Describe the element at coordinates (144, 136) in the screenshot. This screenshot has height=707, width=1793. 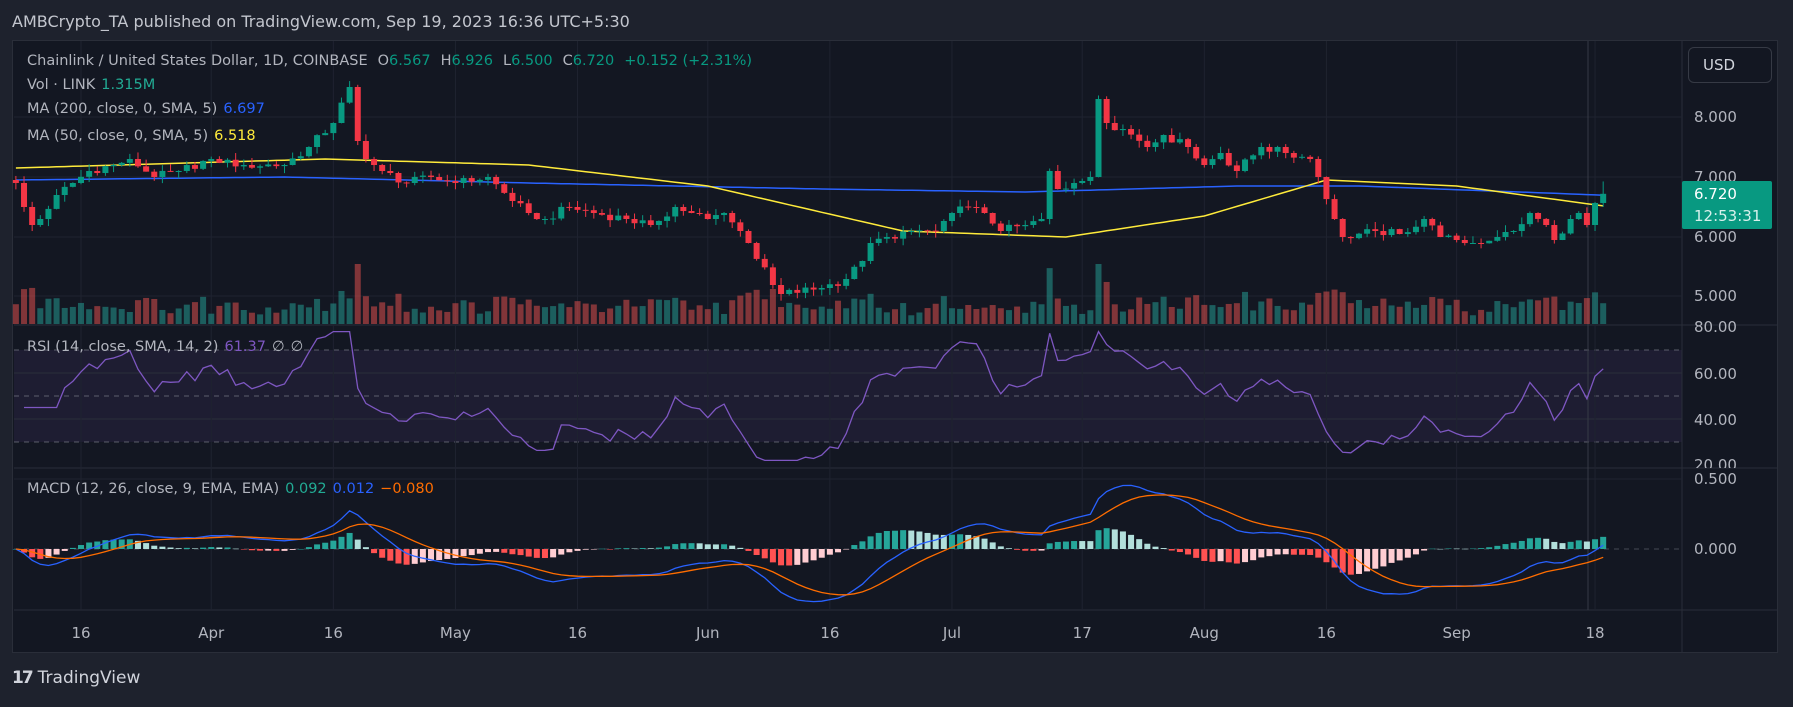
I see `ma50-legend: MA (50, close, 0, SMA, 5) 6.518` at that location.